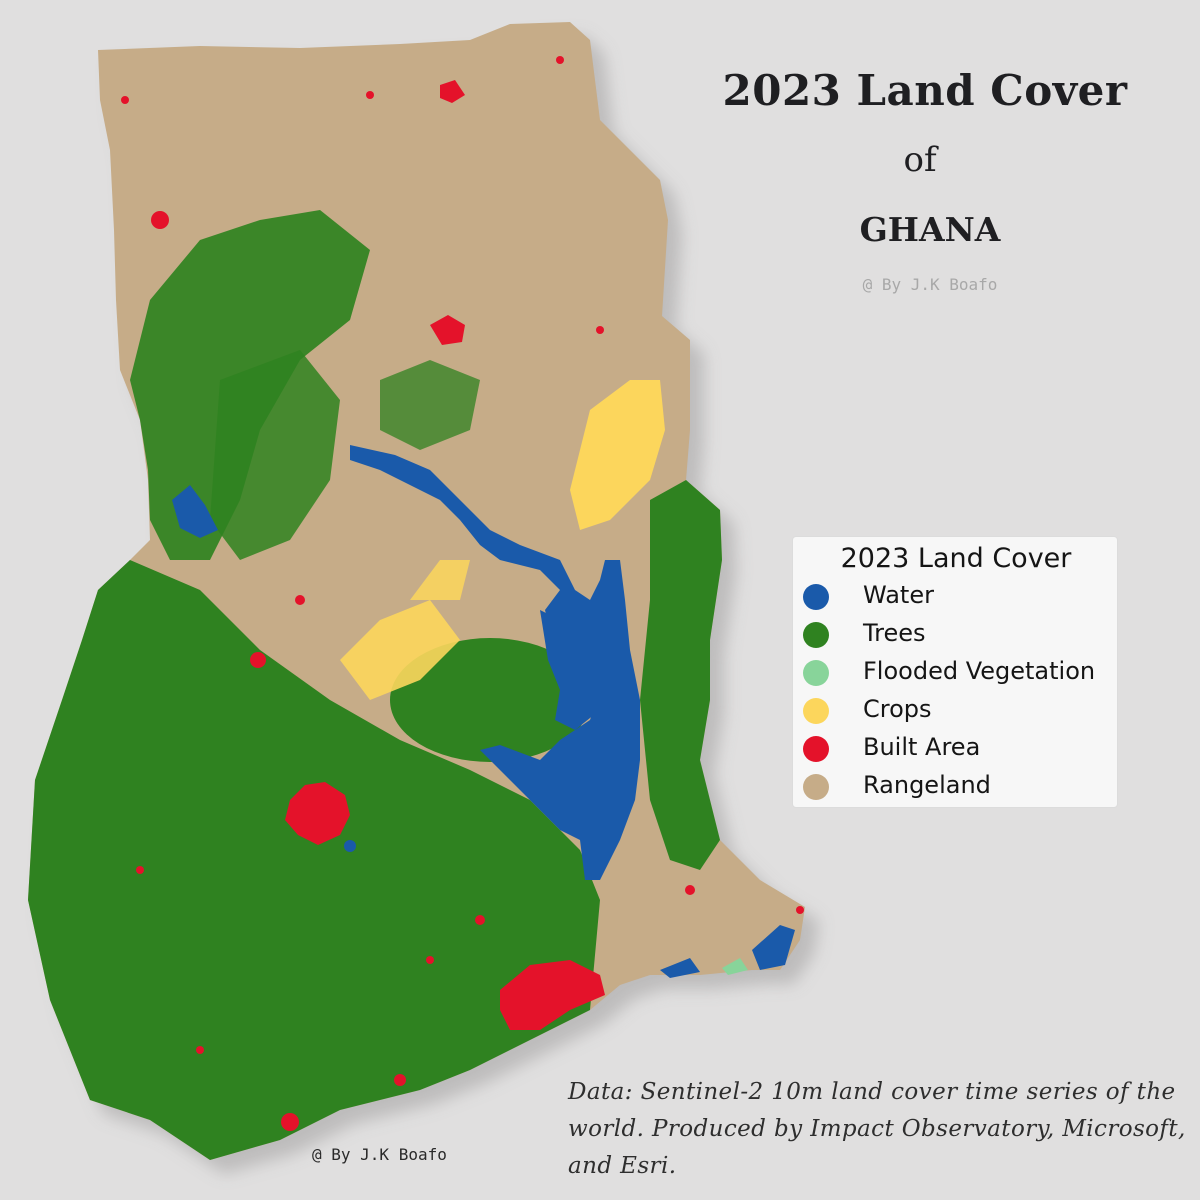 The width and height of the screenshot is (1200, 1200). I want to click on trees-center-west, so click(275, 455).